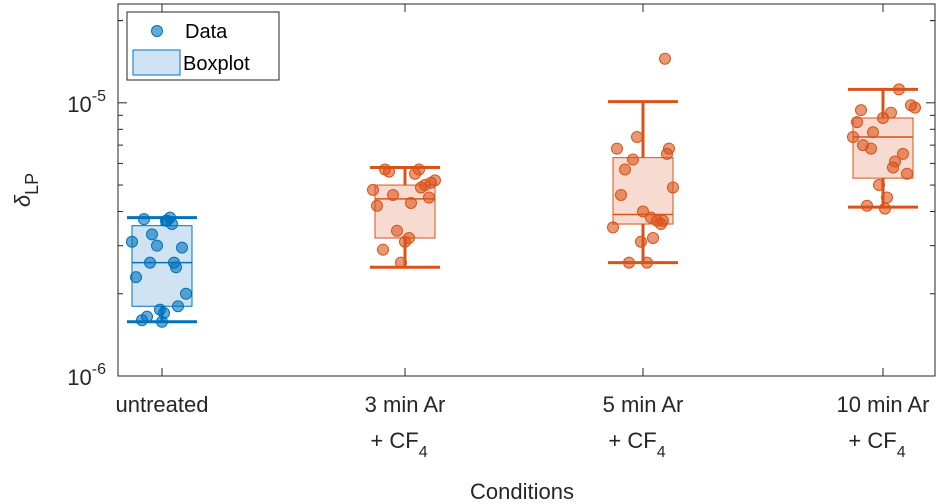 Image resolution: width=947 pixels, height=504 pixels. Describe the element at coordinates (156, 62) in the screenshot. I see `legend-box-marker` at that location.